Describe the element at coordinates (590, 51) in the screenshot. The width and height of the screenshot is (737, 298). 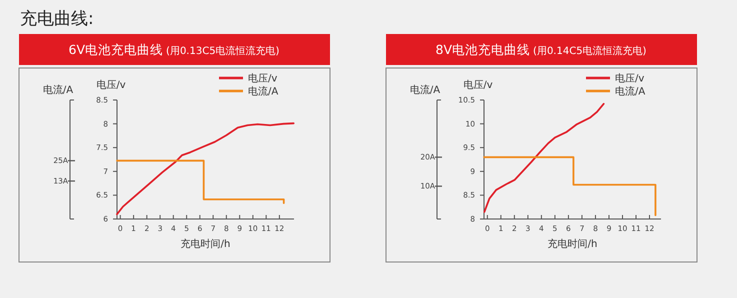
I see `chart-subtitle: (用0.14C5电流恒流充电)` at that location.